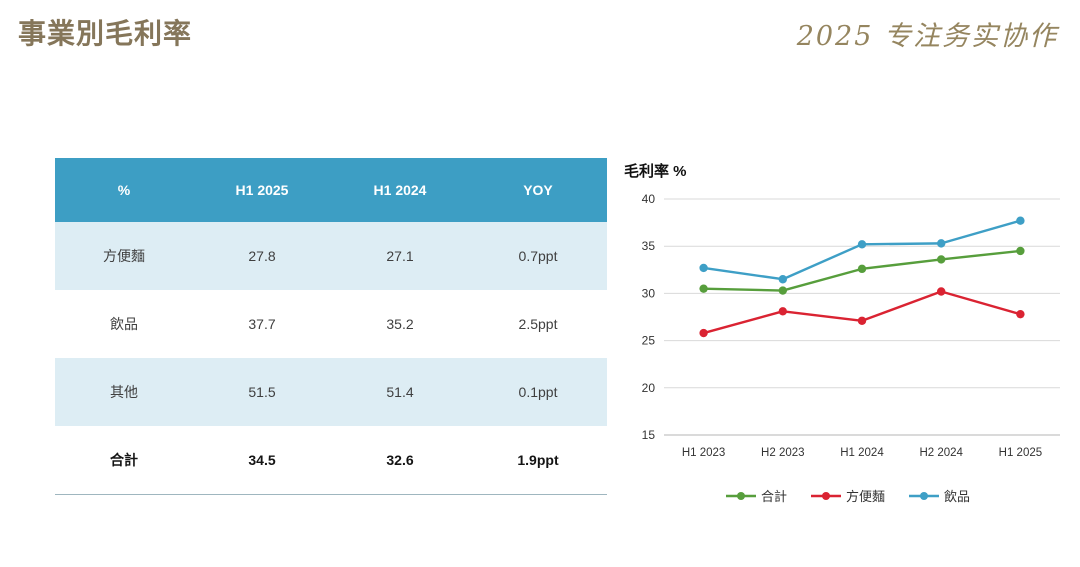  I want to click on table-cell: 27.8, so click(262, 256).